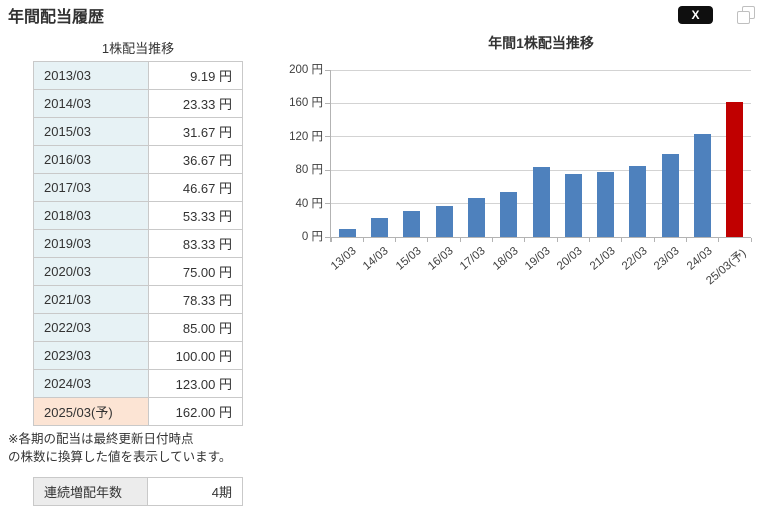 The height and width of the screenshot is (514, 763). What do you see at coordinates (195, 159) in the screenshot?
I see `value-cell: 36.67 円` at bounding box center [195, 159].